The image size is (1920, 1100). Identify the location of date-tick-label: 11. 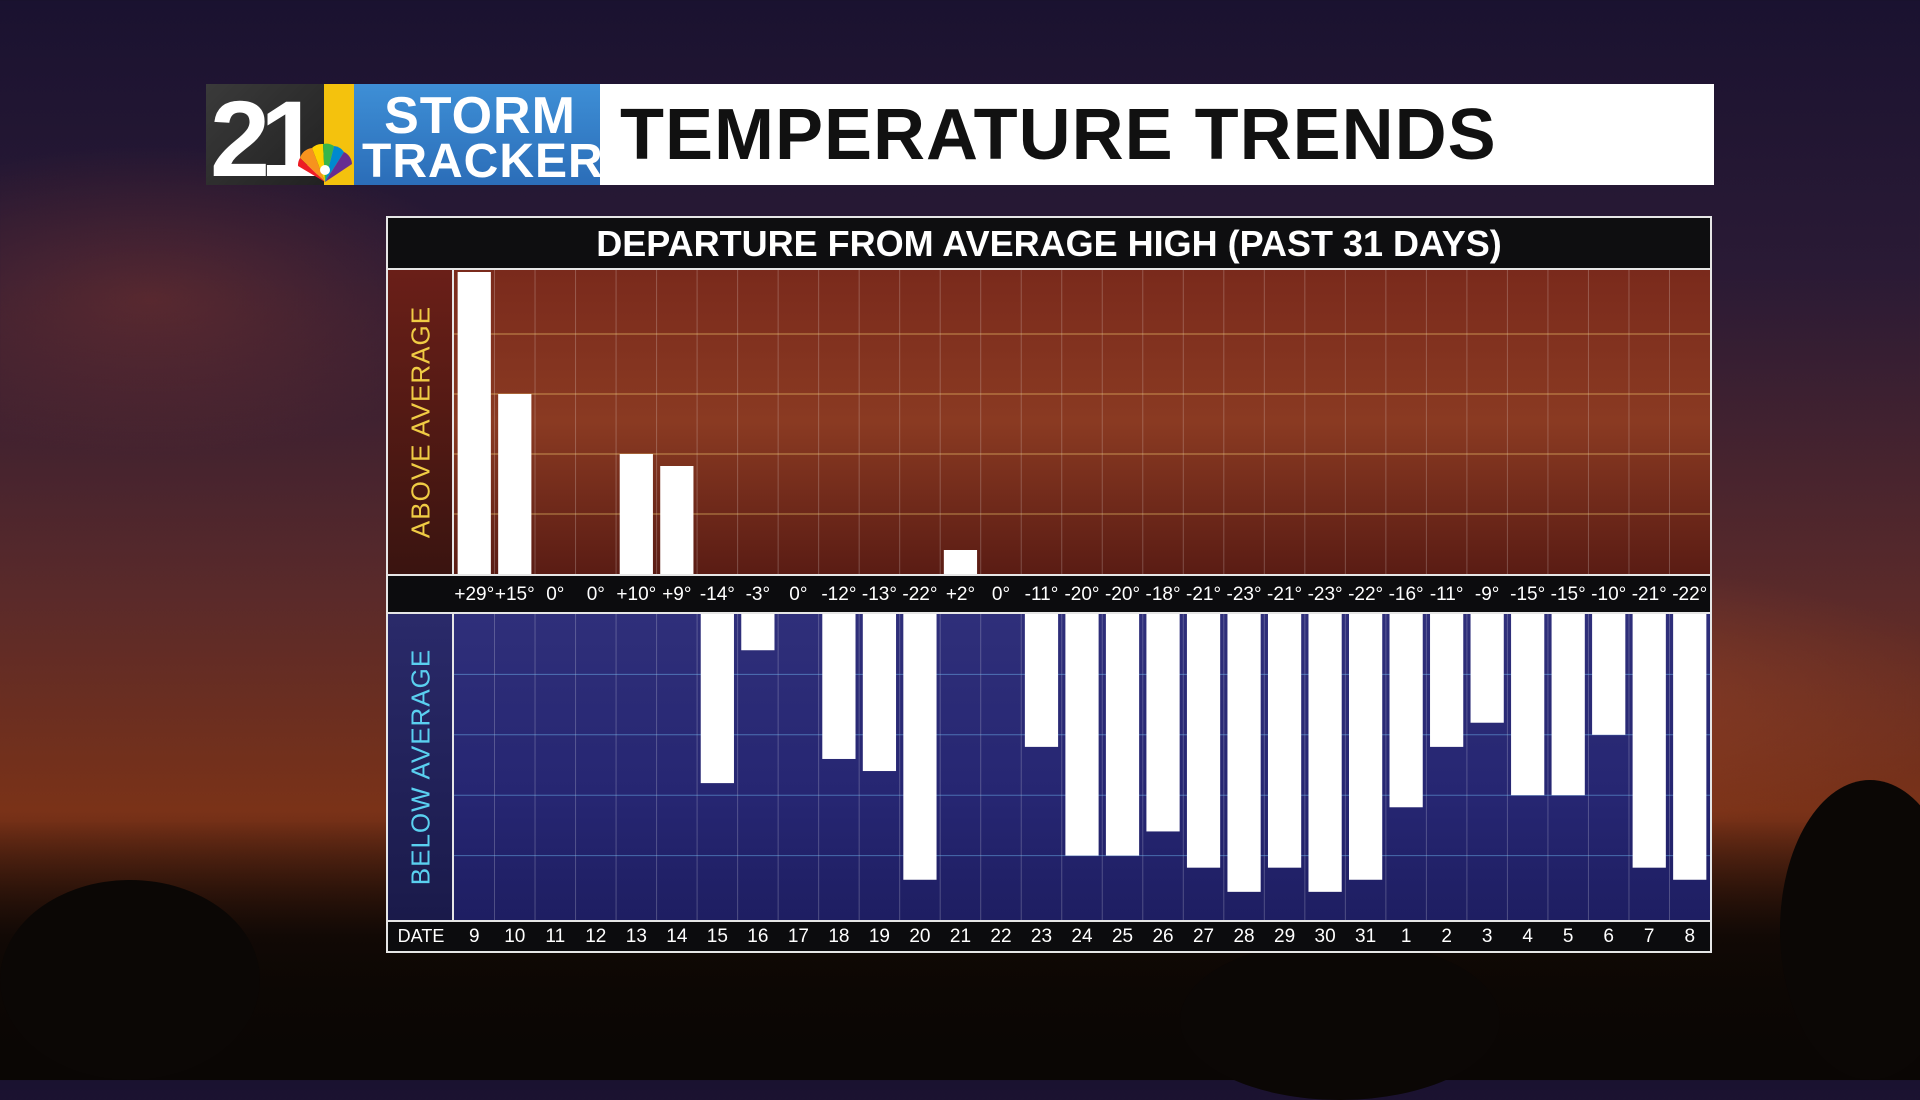
(555, 936).